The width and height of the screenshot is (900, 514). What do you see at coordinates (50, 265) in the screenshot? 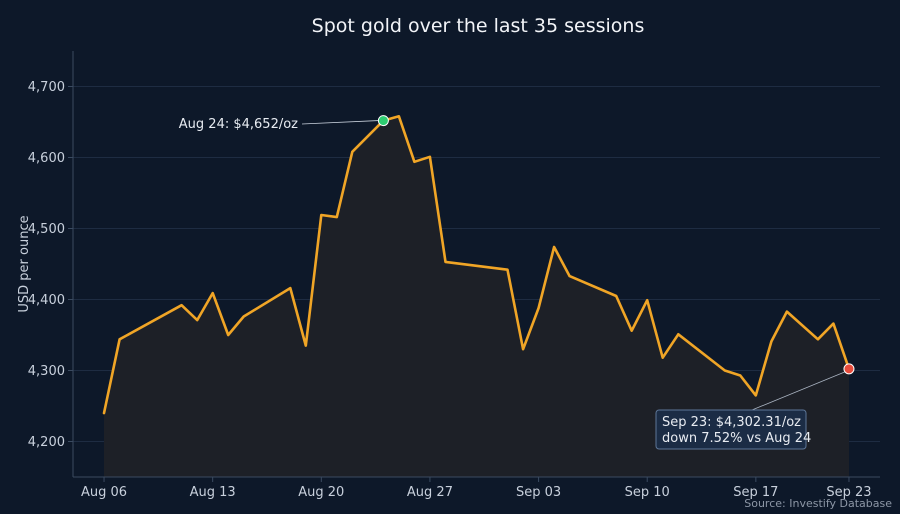
I see `y-axis-ticks: 4,200 4,300 4,400 4,500 4,600 4,700` at bounding box center [50, 265].